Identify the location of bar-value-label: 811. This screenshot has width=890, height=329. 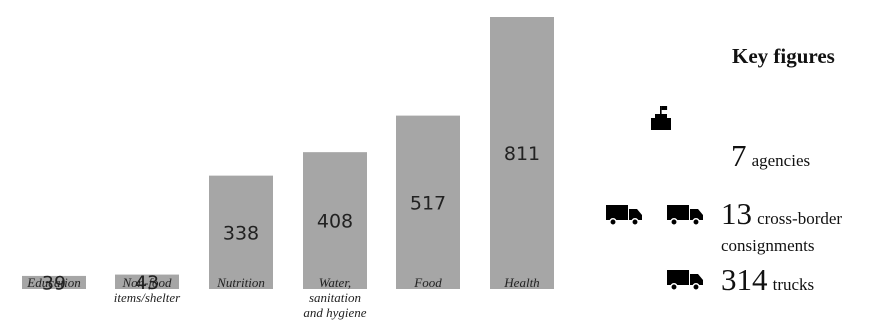
(522, 154).